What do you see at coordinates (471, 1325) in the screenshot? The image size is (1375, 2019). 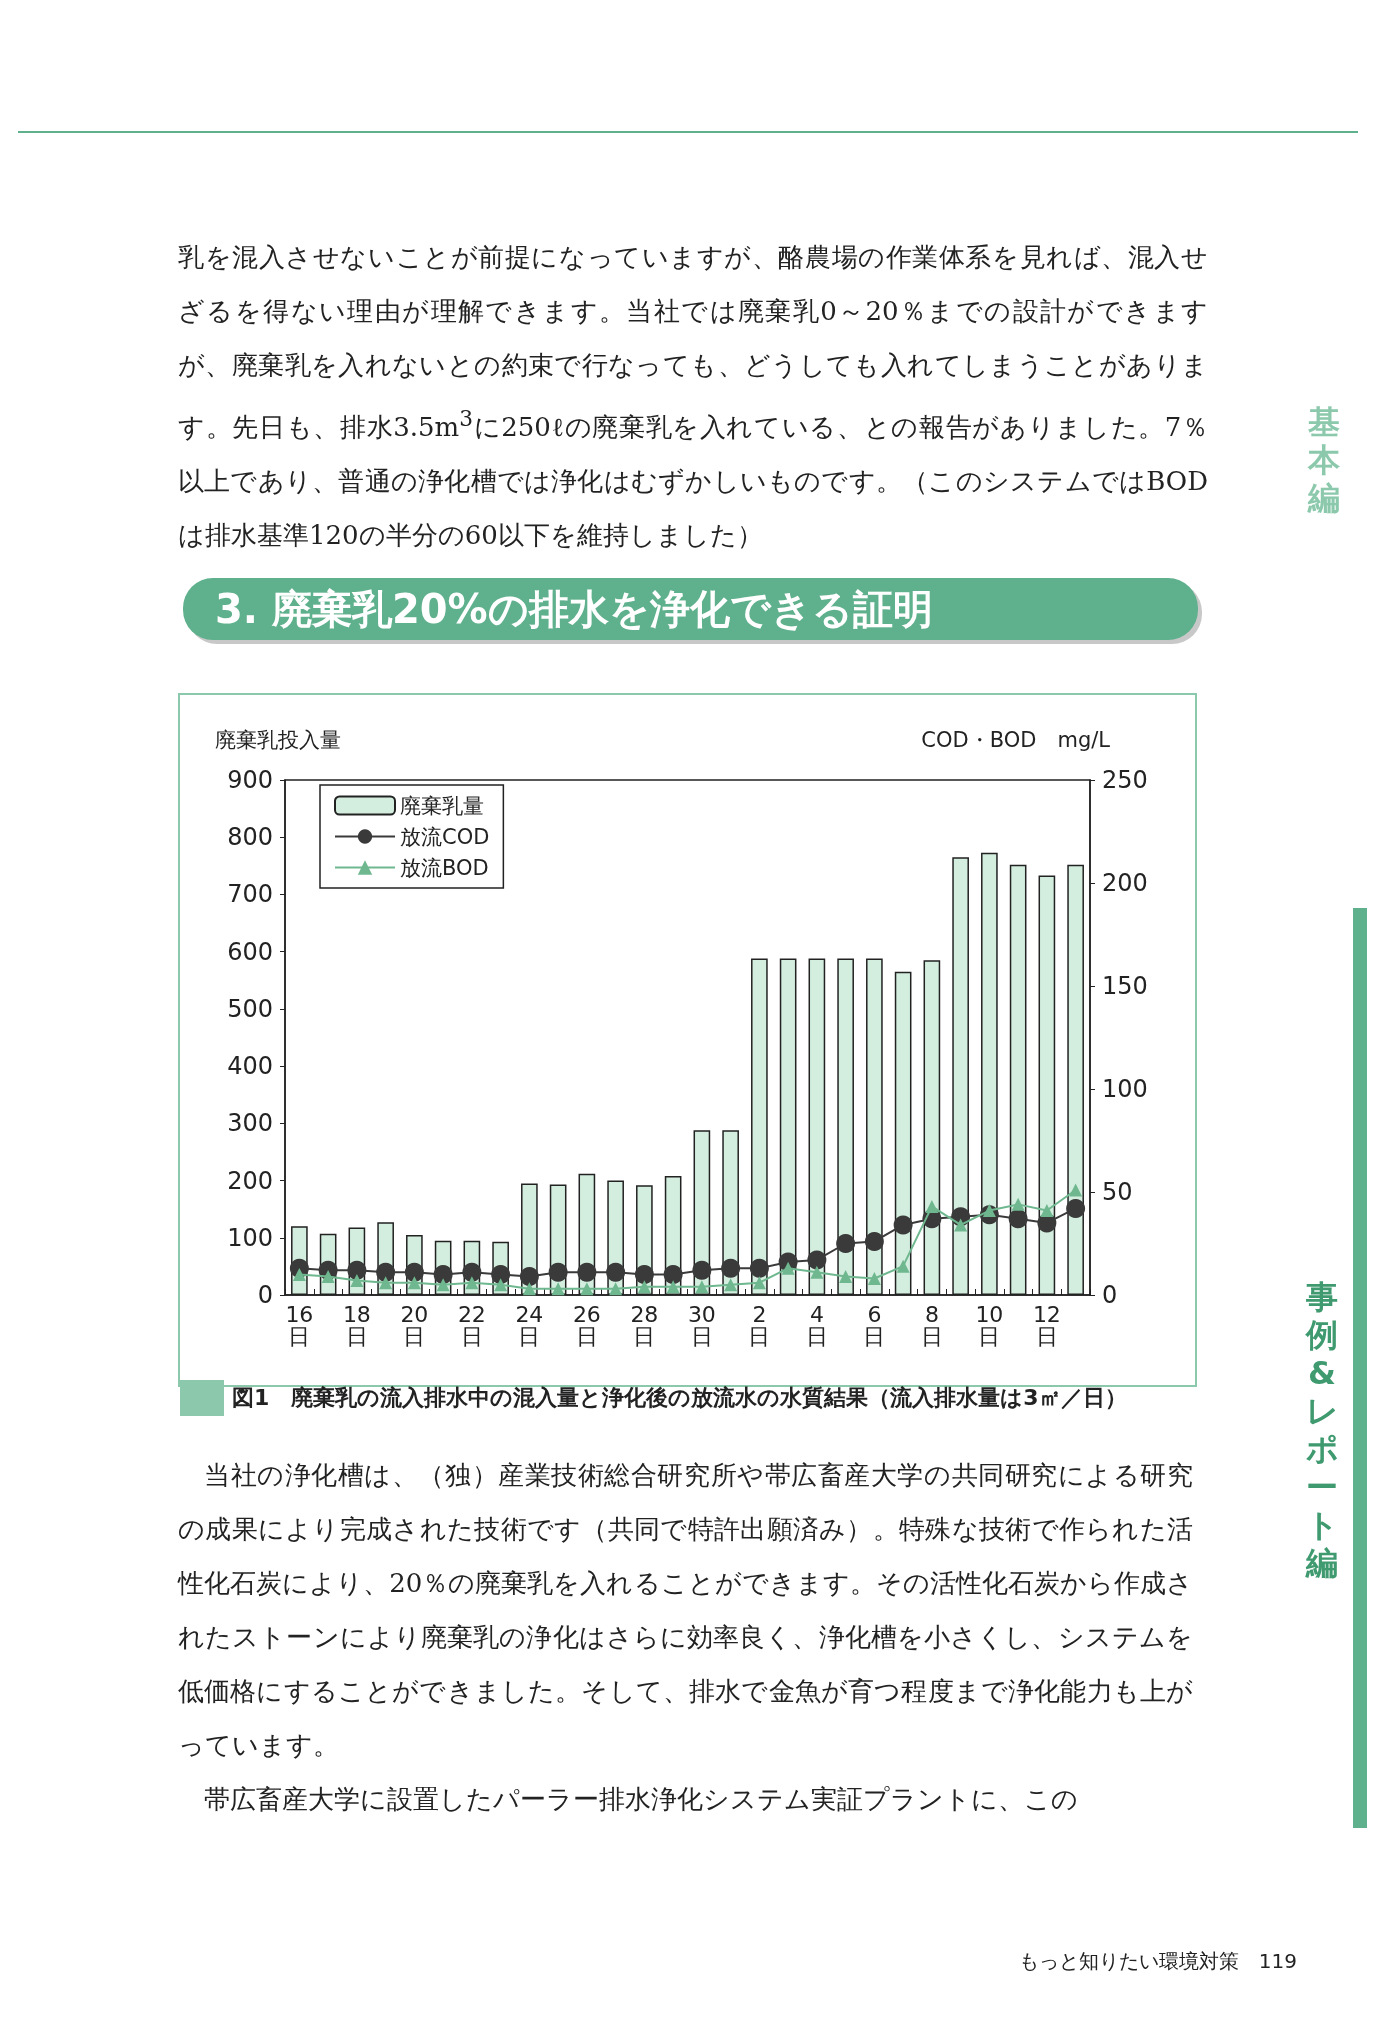 I see `x-tick-label: 22 日` at bounding box center [471, 1325].